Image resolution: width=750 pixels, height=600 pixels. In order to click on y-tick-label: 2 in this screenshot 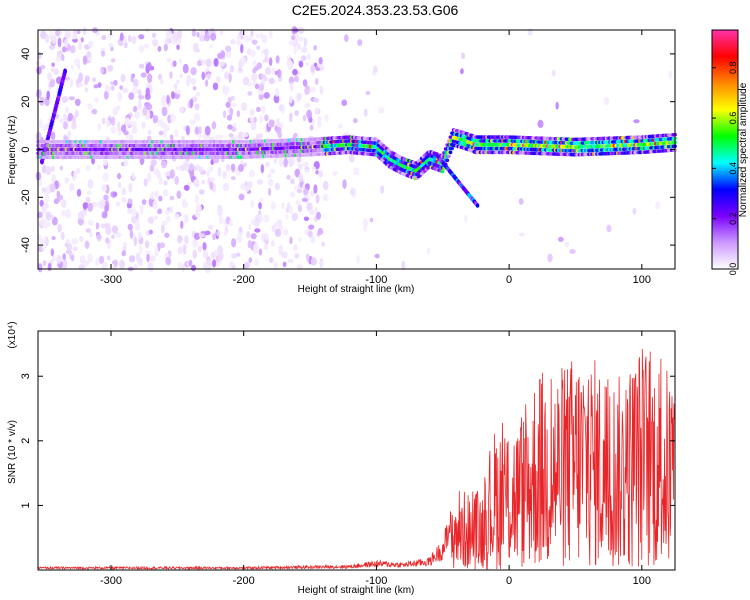, I will do `click(26, 441)`.